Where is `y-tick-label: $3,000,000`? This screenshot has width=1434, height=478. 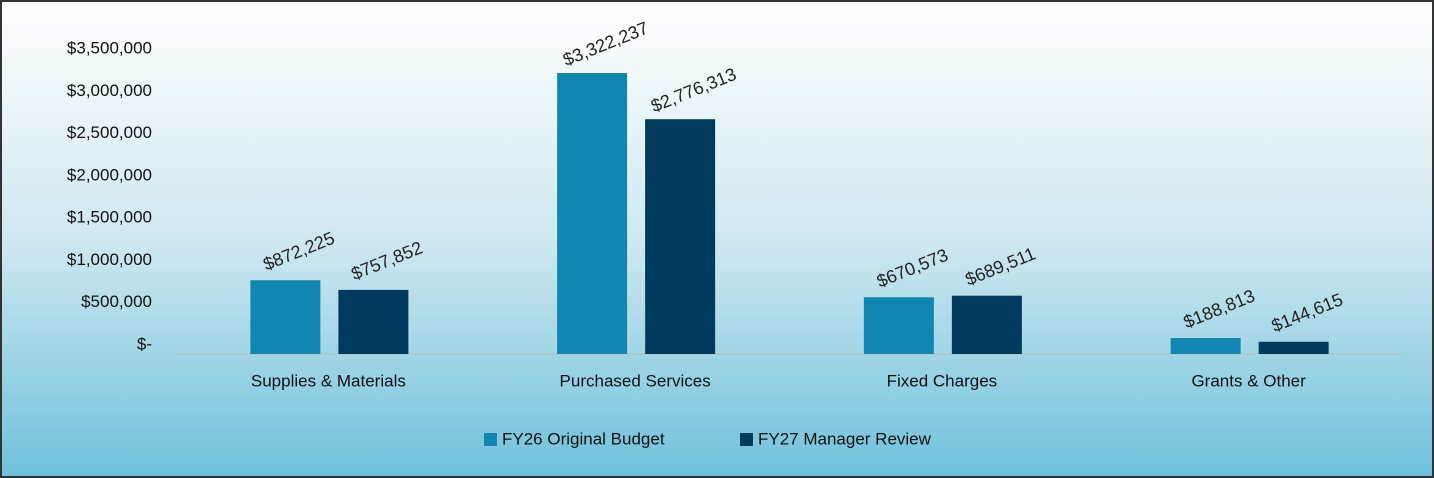
y-tick-label: $3,000,000 is located at coordinates (109, 90).